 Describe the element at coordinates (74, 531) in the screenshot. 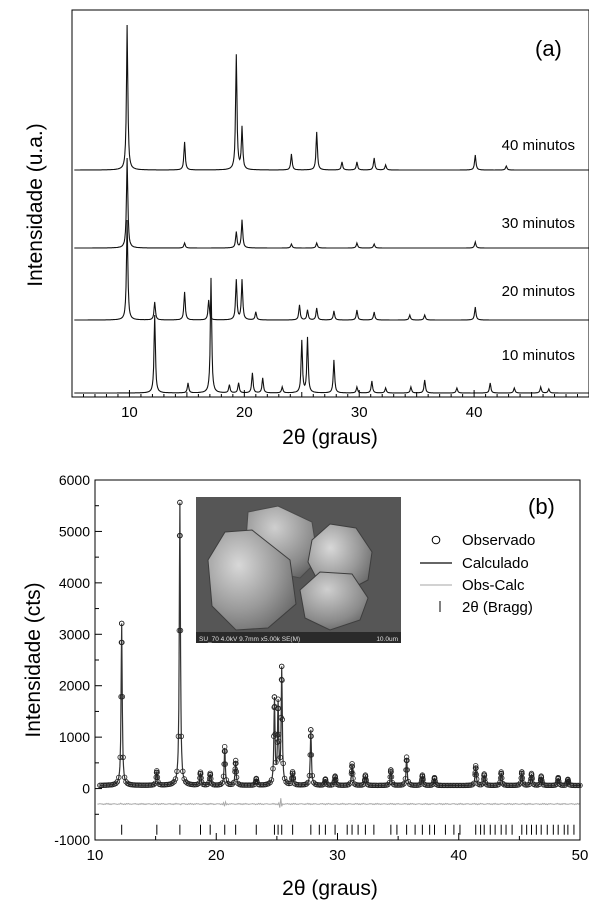

I see `y-tick-label: 5000` at that location.